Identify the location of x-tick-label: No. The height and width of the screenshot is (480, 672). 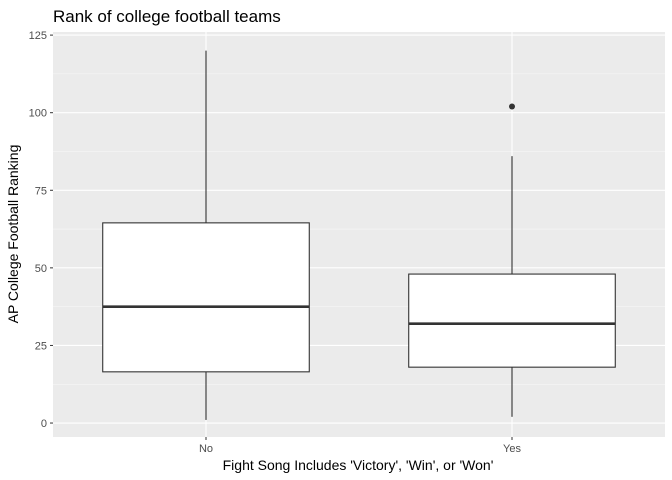
(206, 449).